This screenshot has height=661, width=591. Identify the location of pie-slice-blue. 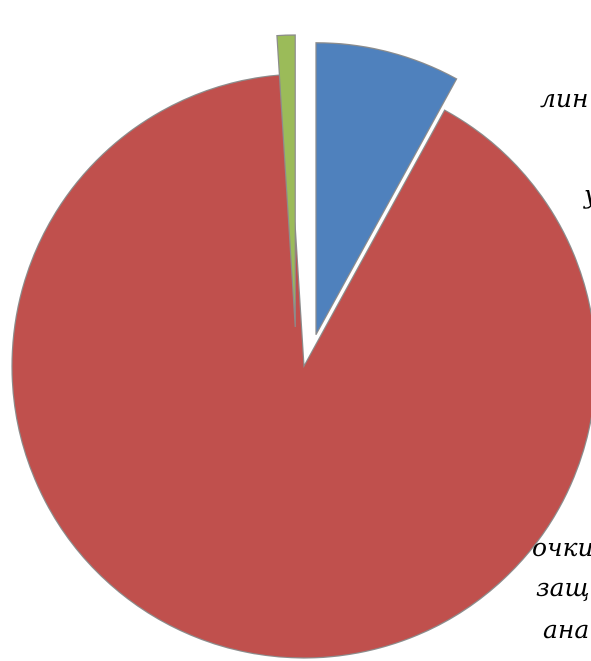
(386, 189).